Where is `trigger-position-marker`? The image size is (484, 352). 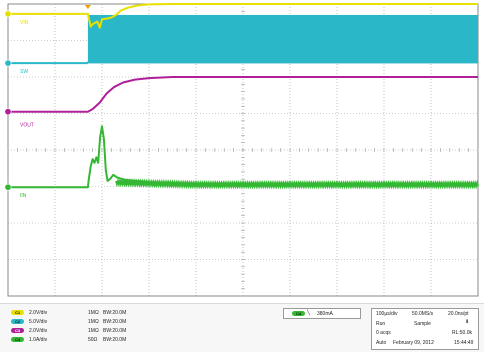
trigger-position-marker is located at coordinates (87, 7).